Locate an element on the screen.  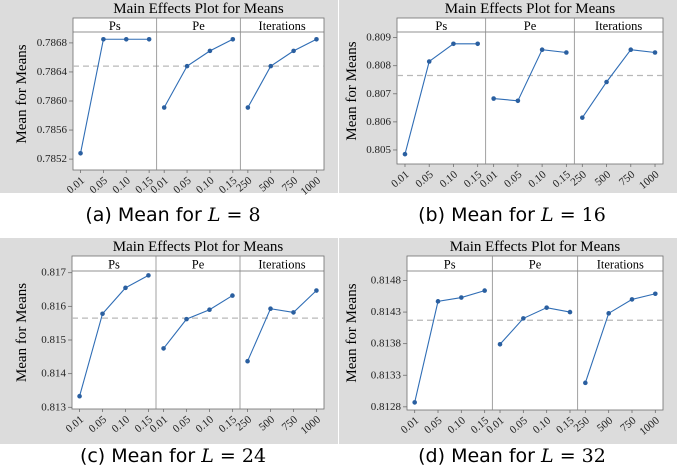
caption-equation: = 16 is located at coordinates (583, 215).